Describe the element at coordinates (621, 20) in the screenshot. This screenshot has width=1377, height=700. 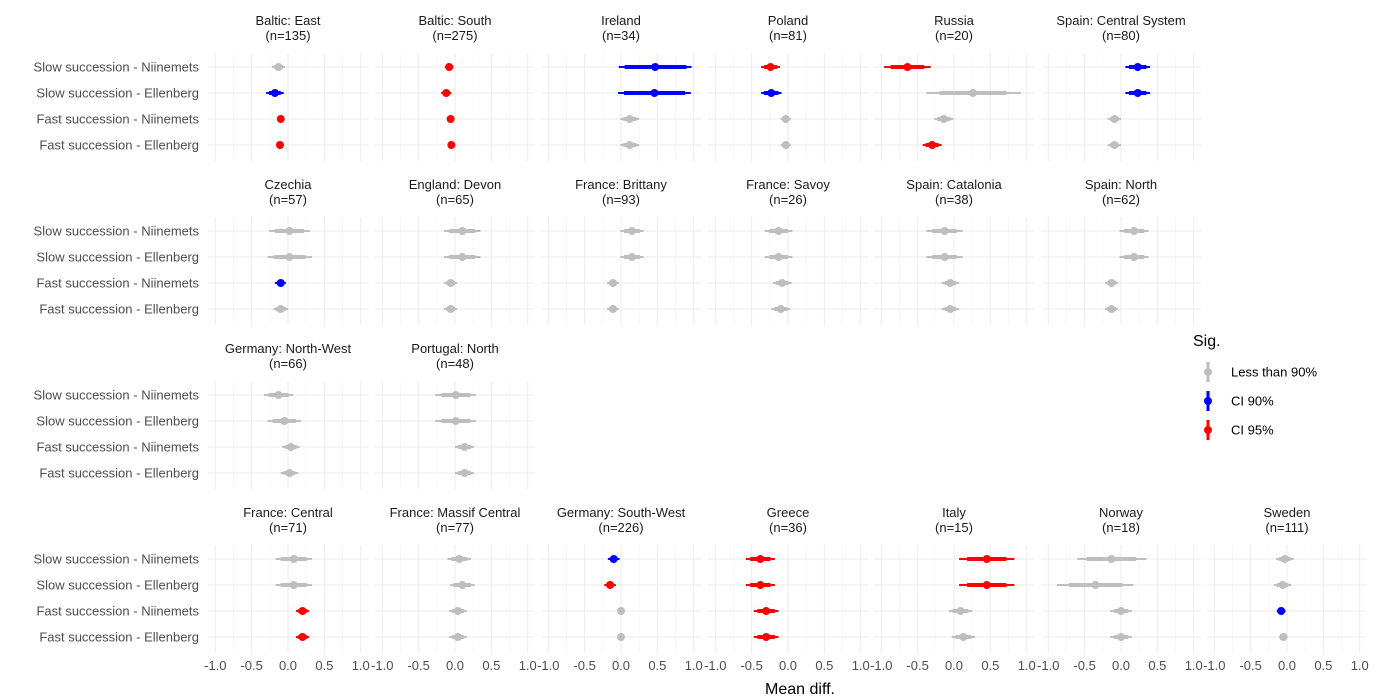
I see `facet-title: Ireland` at that location.